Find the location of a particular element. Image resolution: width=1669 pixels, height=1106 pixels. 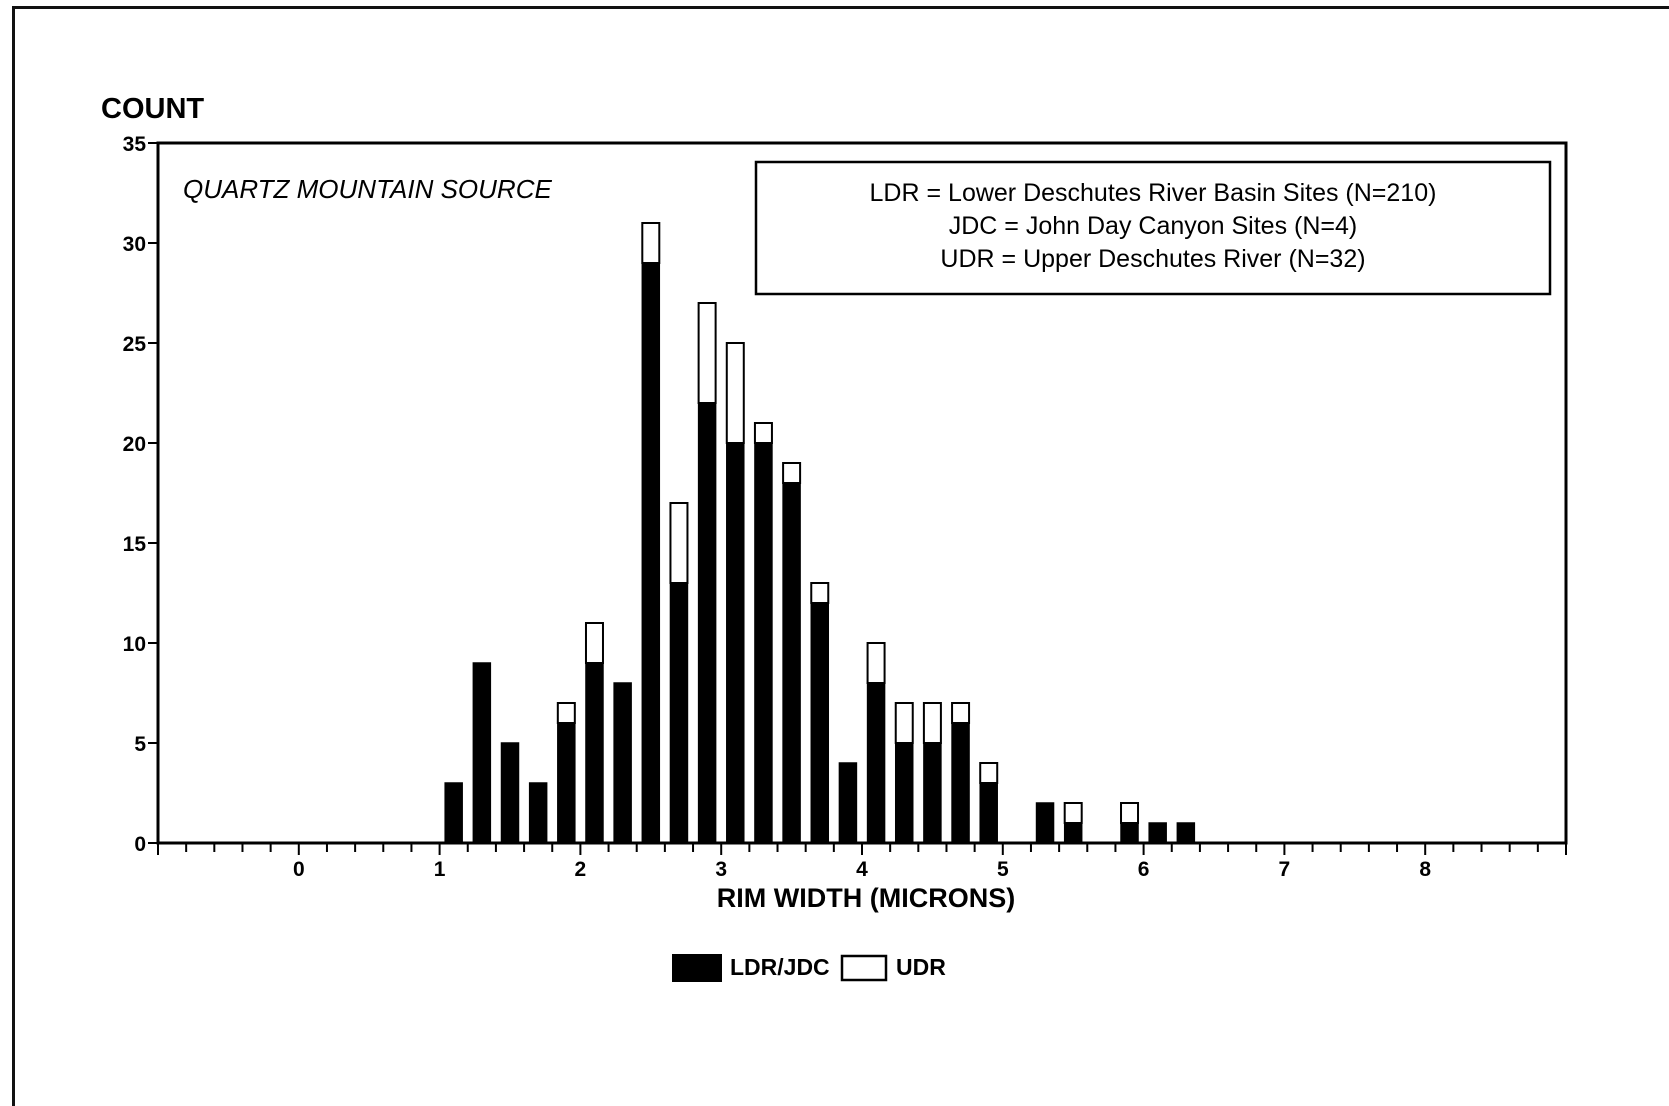

y-axis: 0 5 10 15 20 25 30 35 is located at coordinates (140, 494).